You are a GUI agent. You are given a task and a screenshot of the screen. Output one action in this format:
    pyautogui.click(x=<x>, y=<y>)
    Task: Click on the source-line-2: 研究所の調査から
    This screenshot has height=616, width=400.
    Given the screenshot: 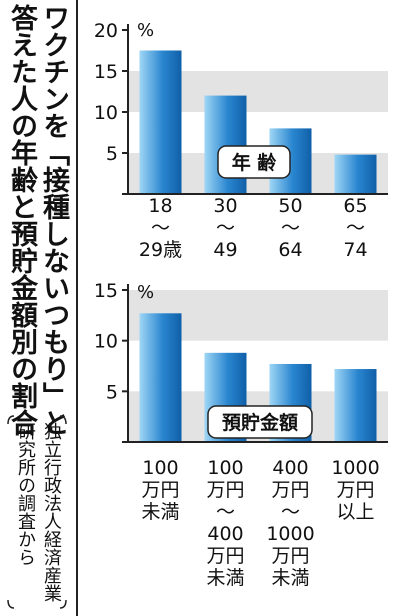 What is the action you would take?
    pyautogui.click(x=25, y=494)
    